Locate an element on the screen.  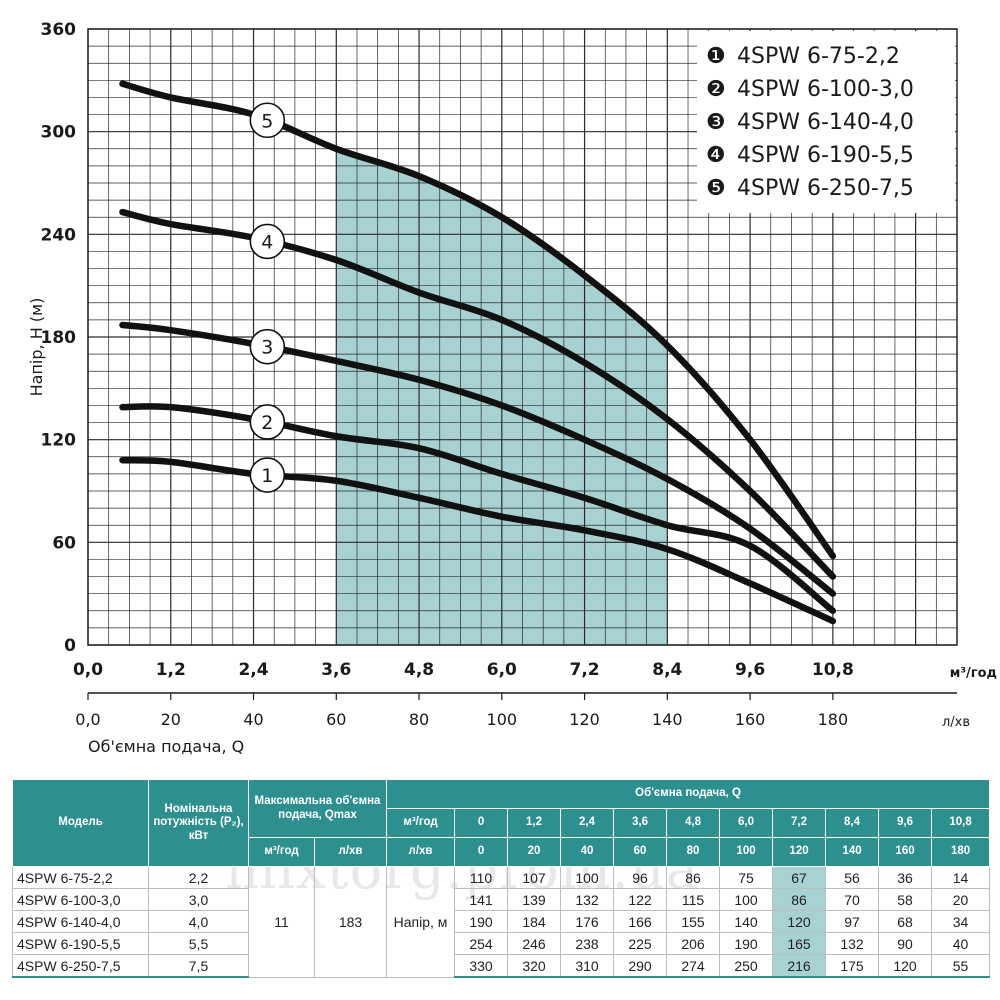
cell-head-value: 250 is located at coordinates (746, 966).